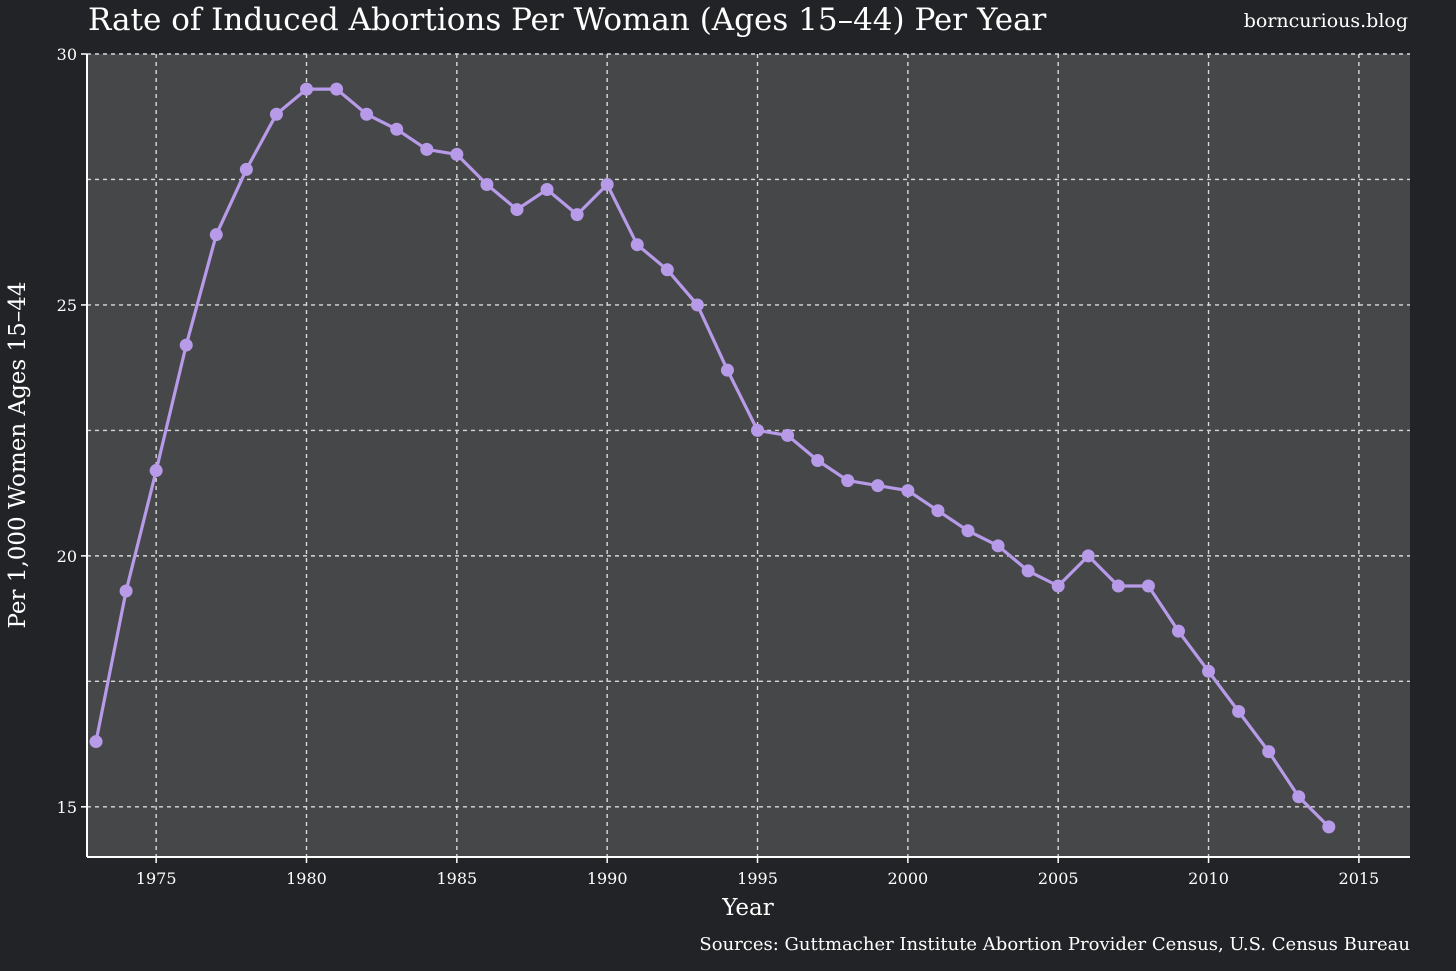  I want to click on x-tick-label: 1975, so click(156, 878).